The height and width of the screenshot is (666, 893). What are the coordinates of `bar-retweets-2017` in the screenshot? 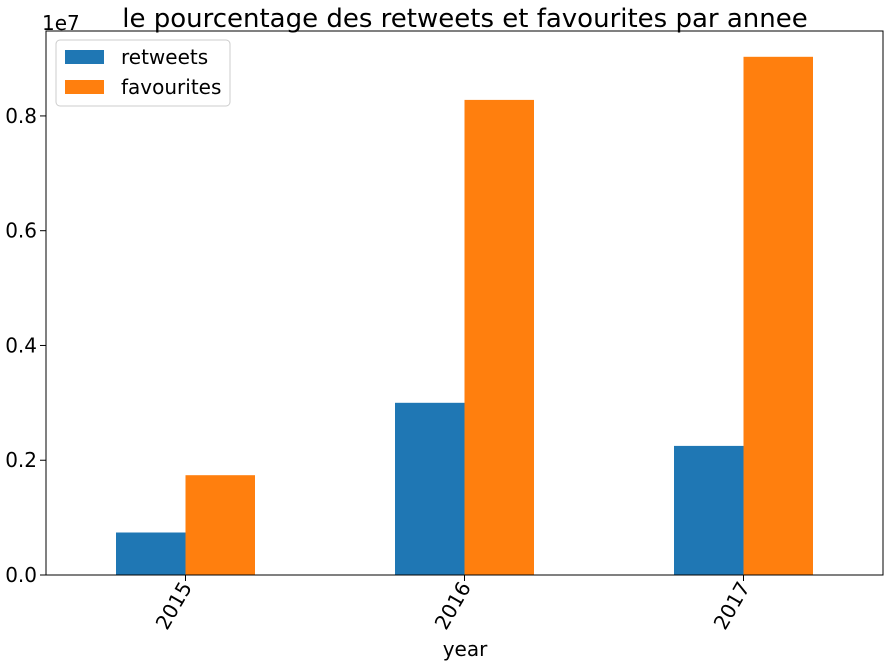 It's located at (709, 510).